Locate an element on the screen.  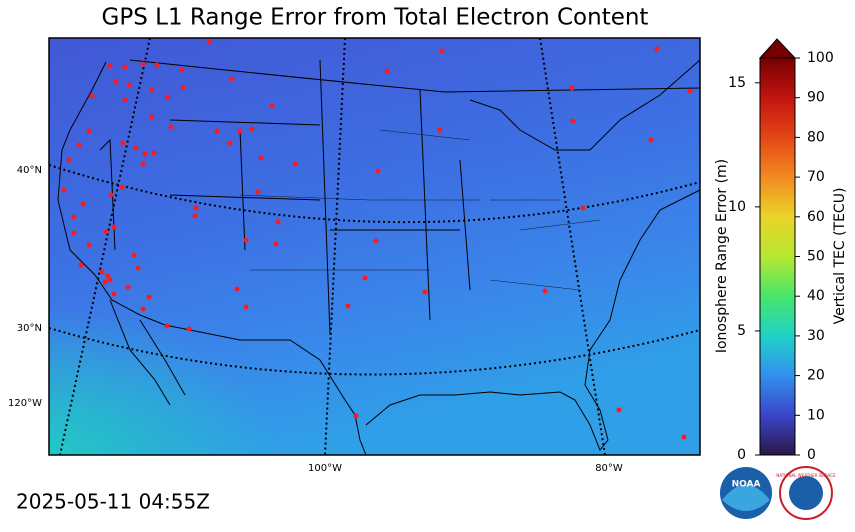
right-tick-label: 20 is located at coordinates (816, 376).